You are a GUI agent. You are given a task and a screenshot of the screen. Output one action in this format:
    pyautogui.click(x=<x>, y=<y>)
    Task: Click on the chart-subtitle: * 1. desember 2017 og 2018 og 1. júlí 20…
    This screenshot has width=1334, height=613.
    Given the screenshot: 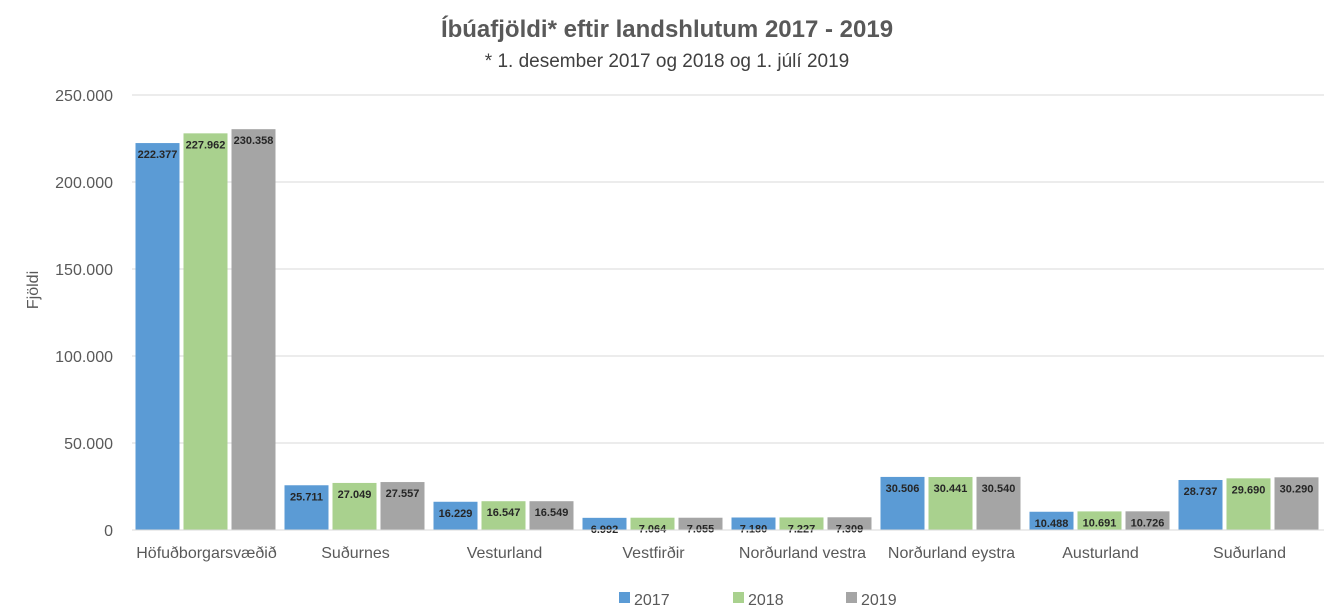 What is the action you would take?
    pyautogui.click(x=667, y=61)
    